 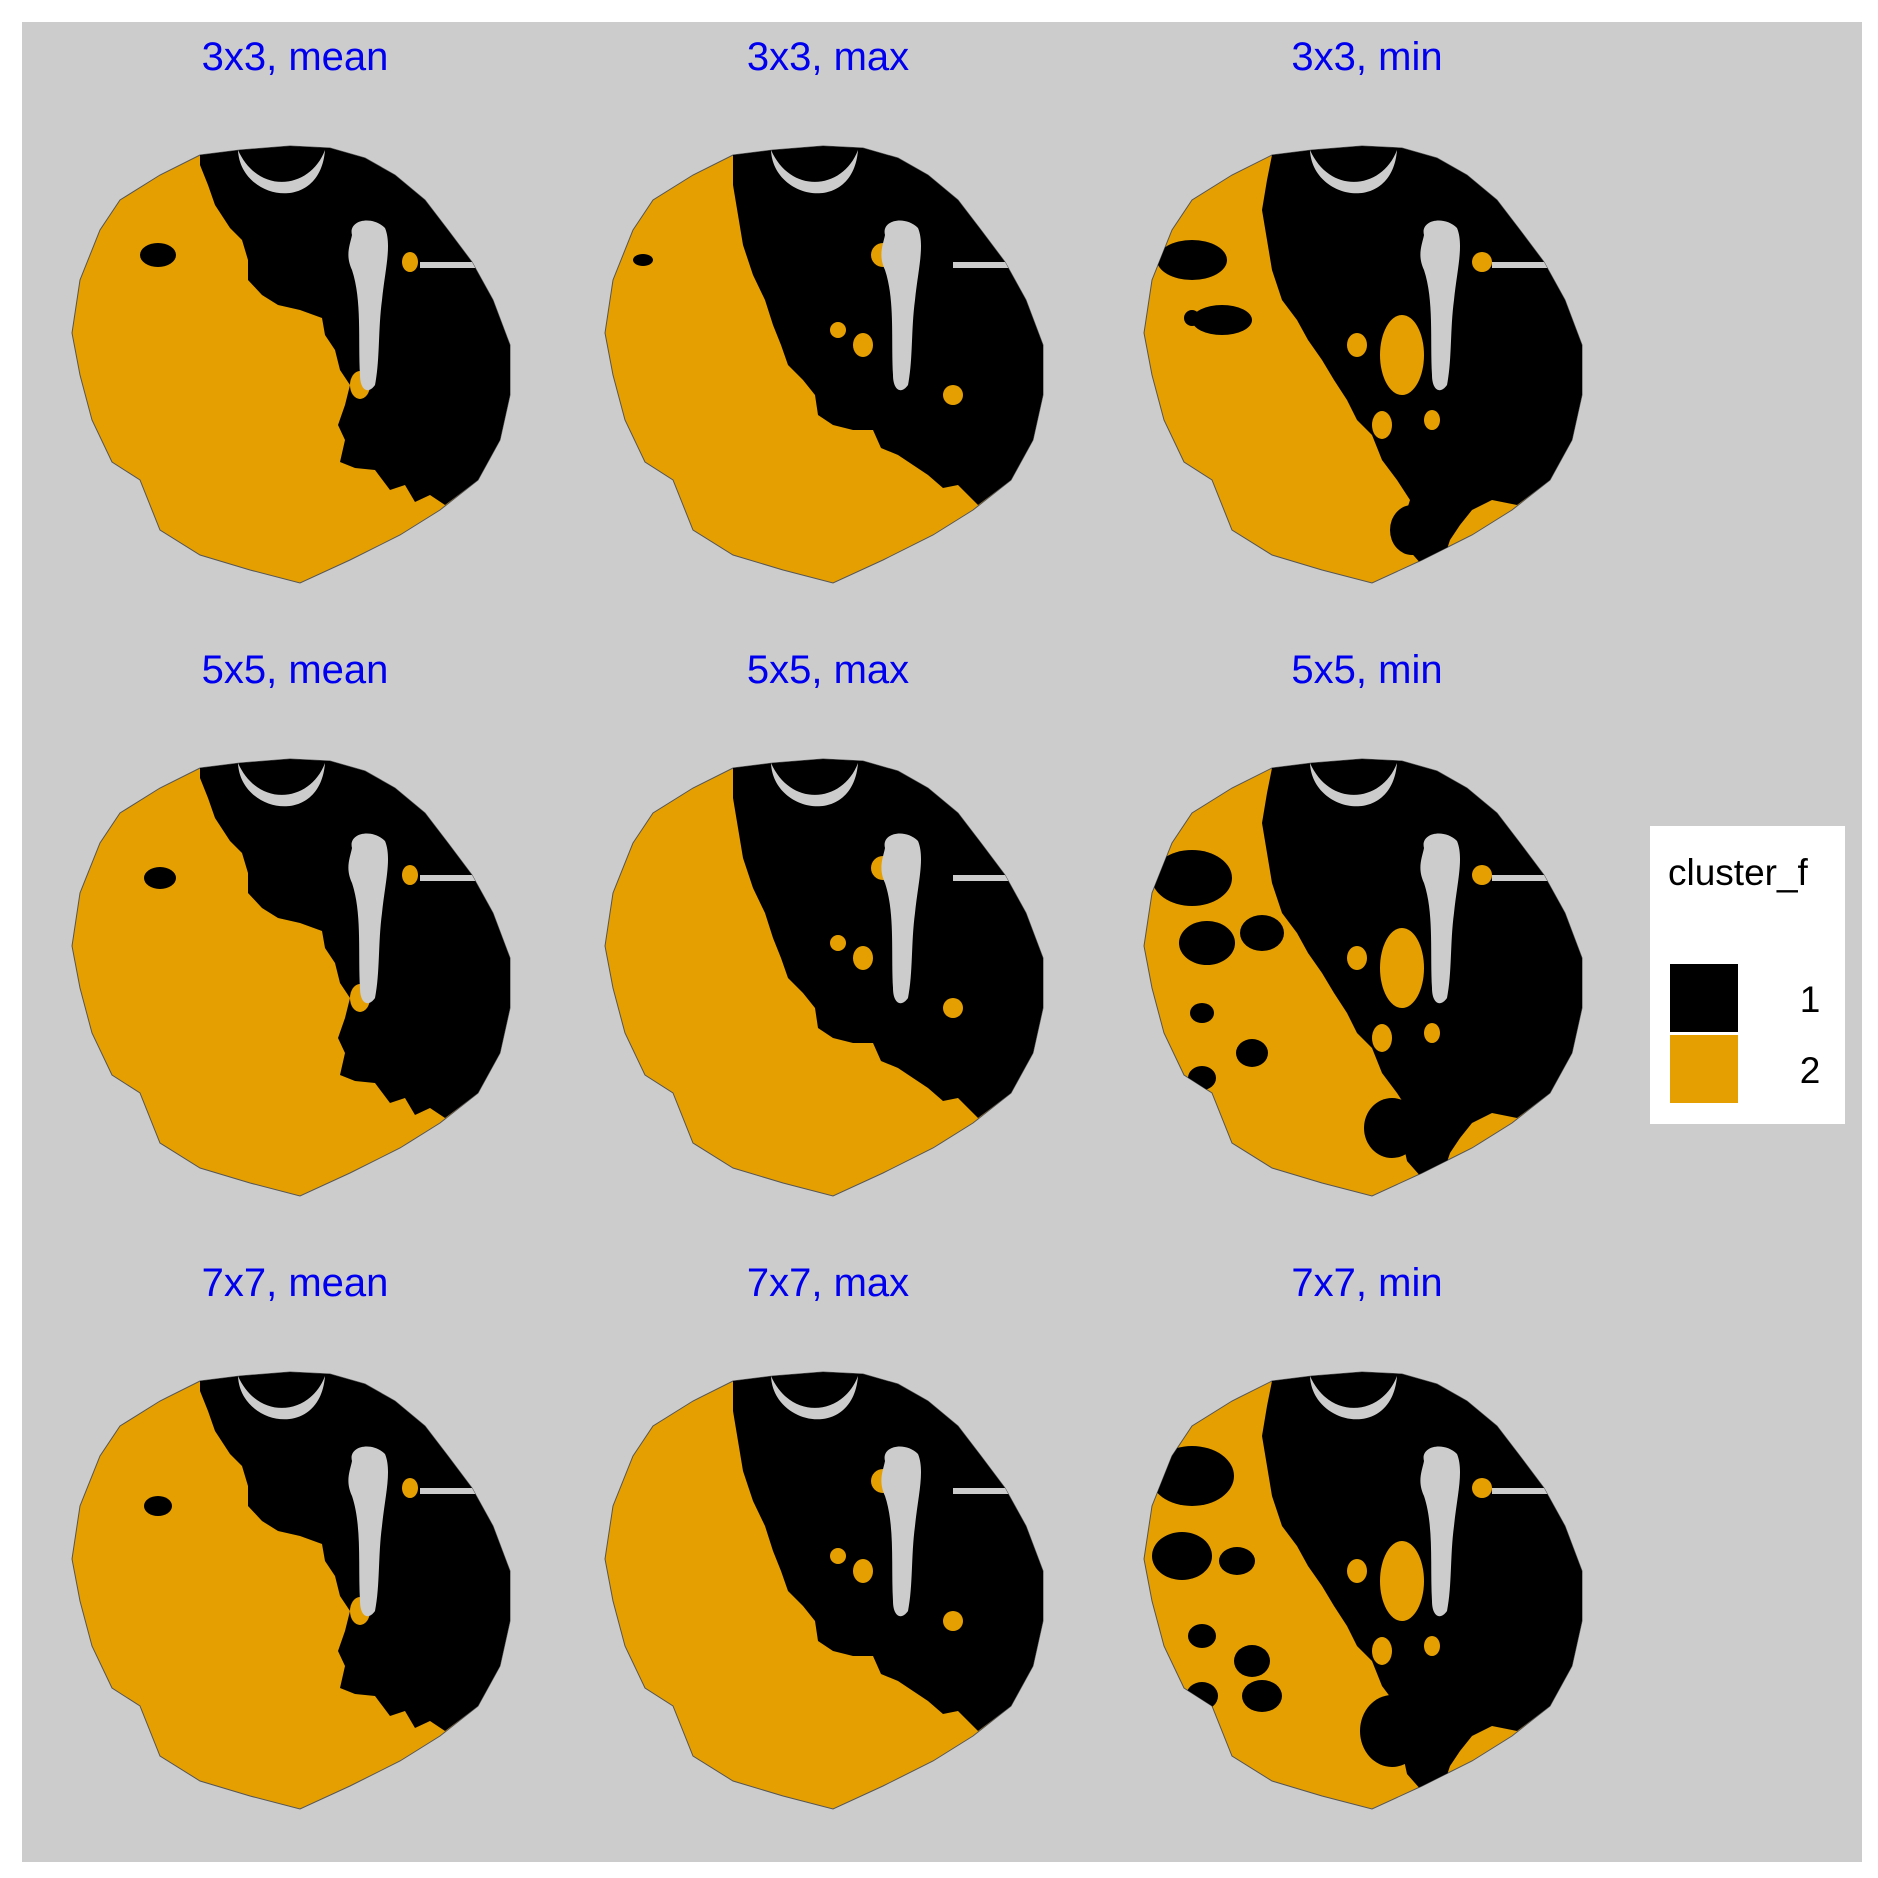 I want to click on panel-title: 7x7, max, so click(x=828, y=1283).